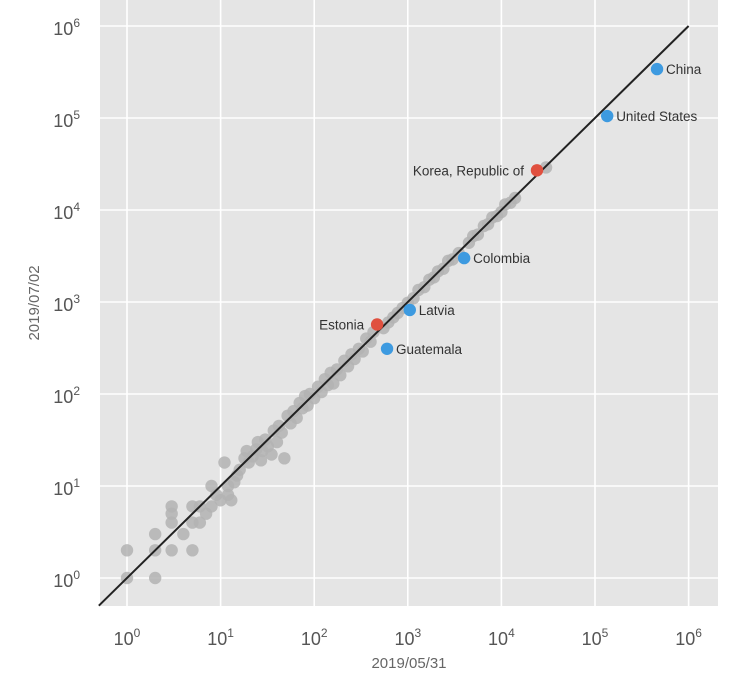  I want to click on point-label: China, so click(684, 69).